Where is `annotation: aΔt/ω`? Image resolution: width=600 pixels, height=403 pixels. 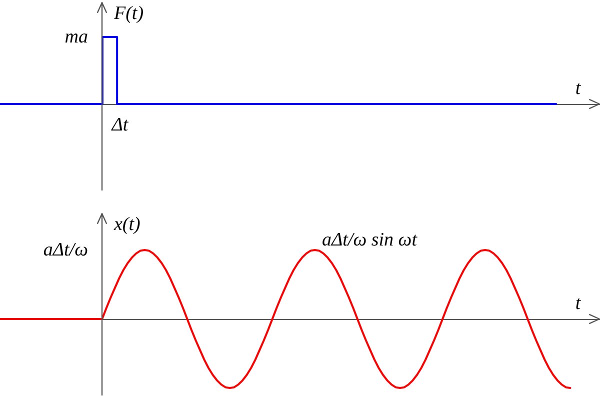 annotation: aΔt/ω is located at coordinates (65, 250).